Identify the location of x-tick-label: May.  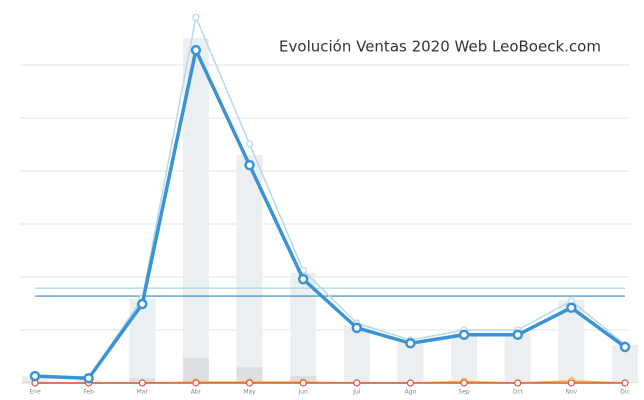
(249, 392).